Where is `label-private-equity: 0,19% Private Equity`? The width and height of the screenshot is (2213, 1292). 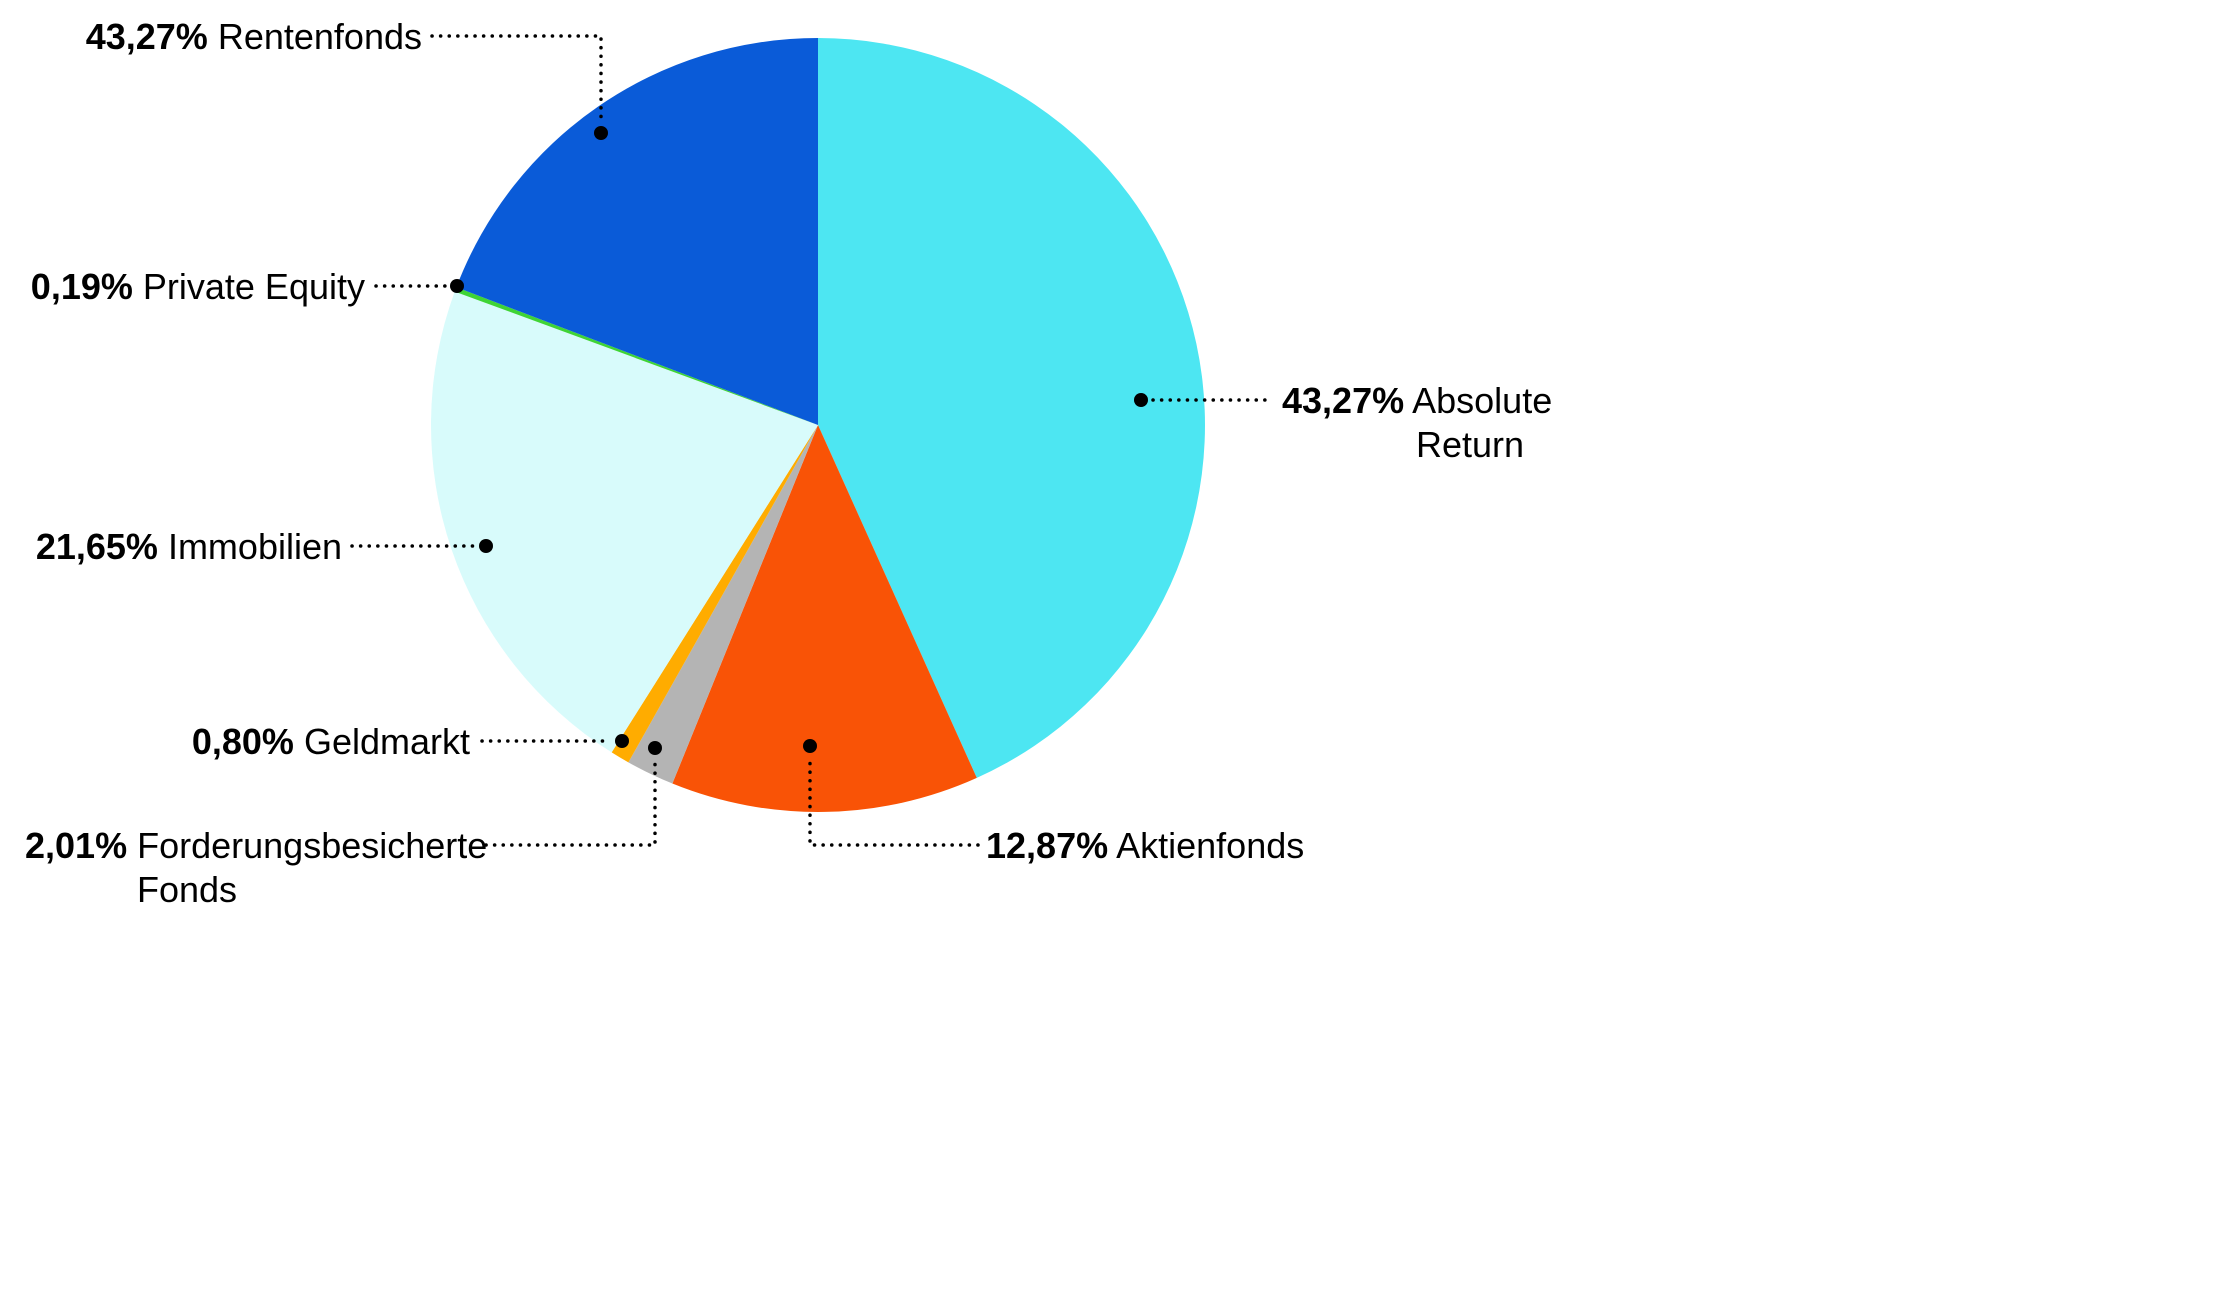
label-private-equity: 0,19% Private Equity is located at coordinates (197, 287).